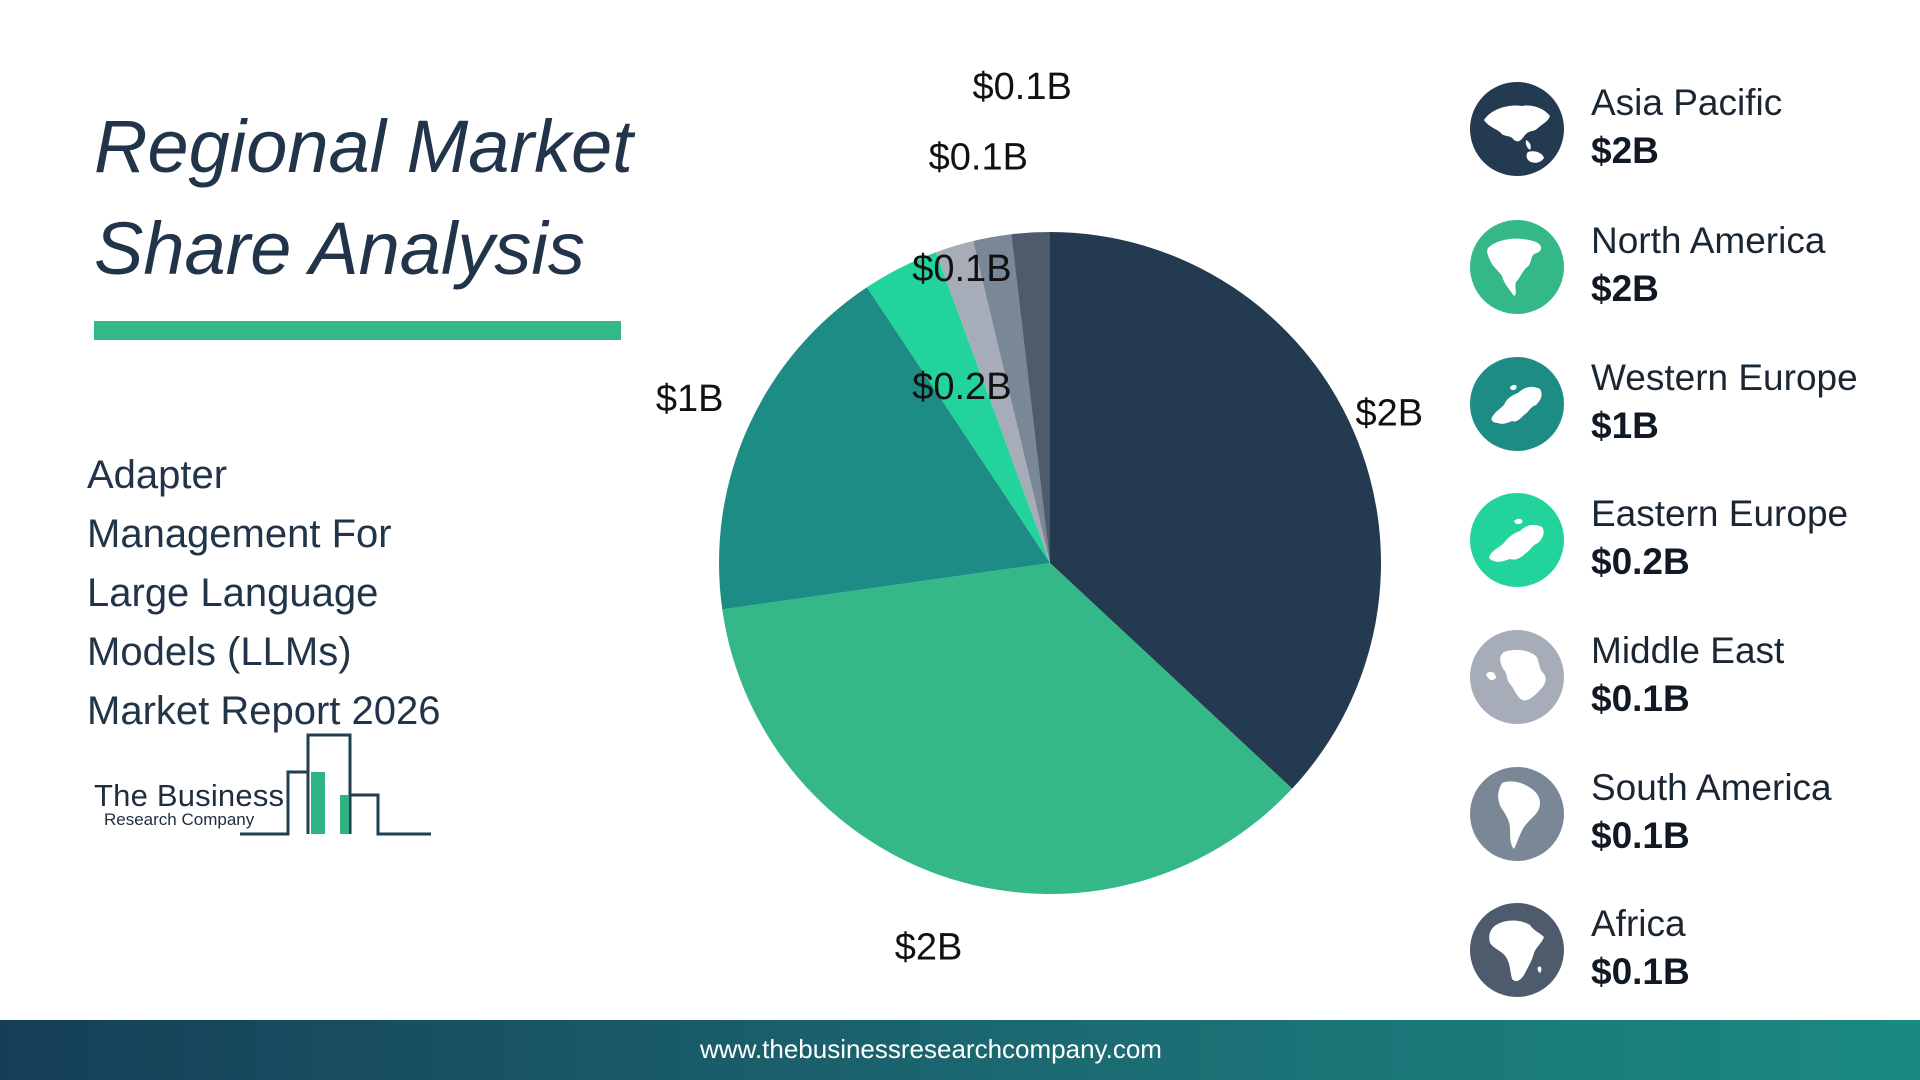 The image size is (1920, 1080). Describe the element at coordinates (363, 146) in the screenshot. I see `title-line-1: Regional Market` at that location.